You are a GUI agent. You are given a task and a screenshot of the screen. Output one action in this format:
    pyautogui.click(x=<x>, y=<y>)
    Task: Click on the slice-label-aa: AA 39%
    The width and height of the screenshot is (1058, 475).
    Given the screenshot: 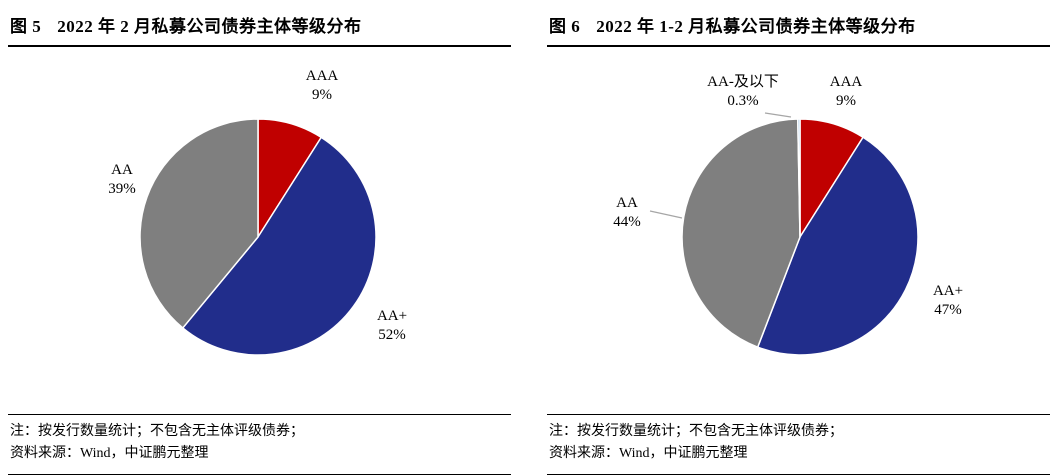 What is the action you would take?
    pyautogui.click(x=122, y=180)
    